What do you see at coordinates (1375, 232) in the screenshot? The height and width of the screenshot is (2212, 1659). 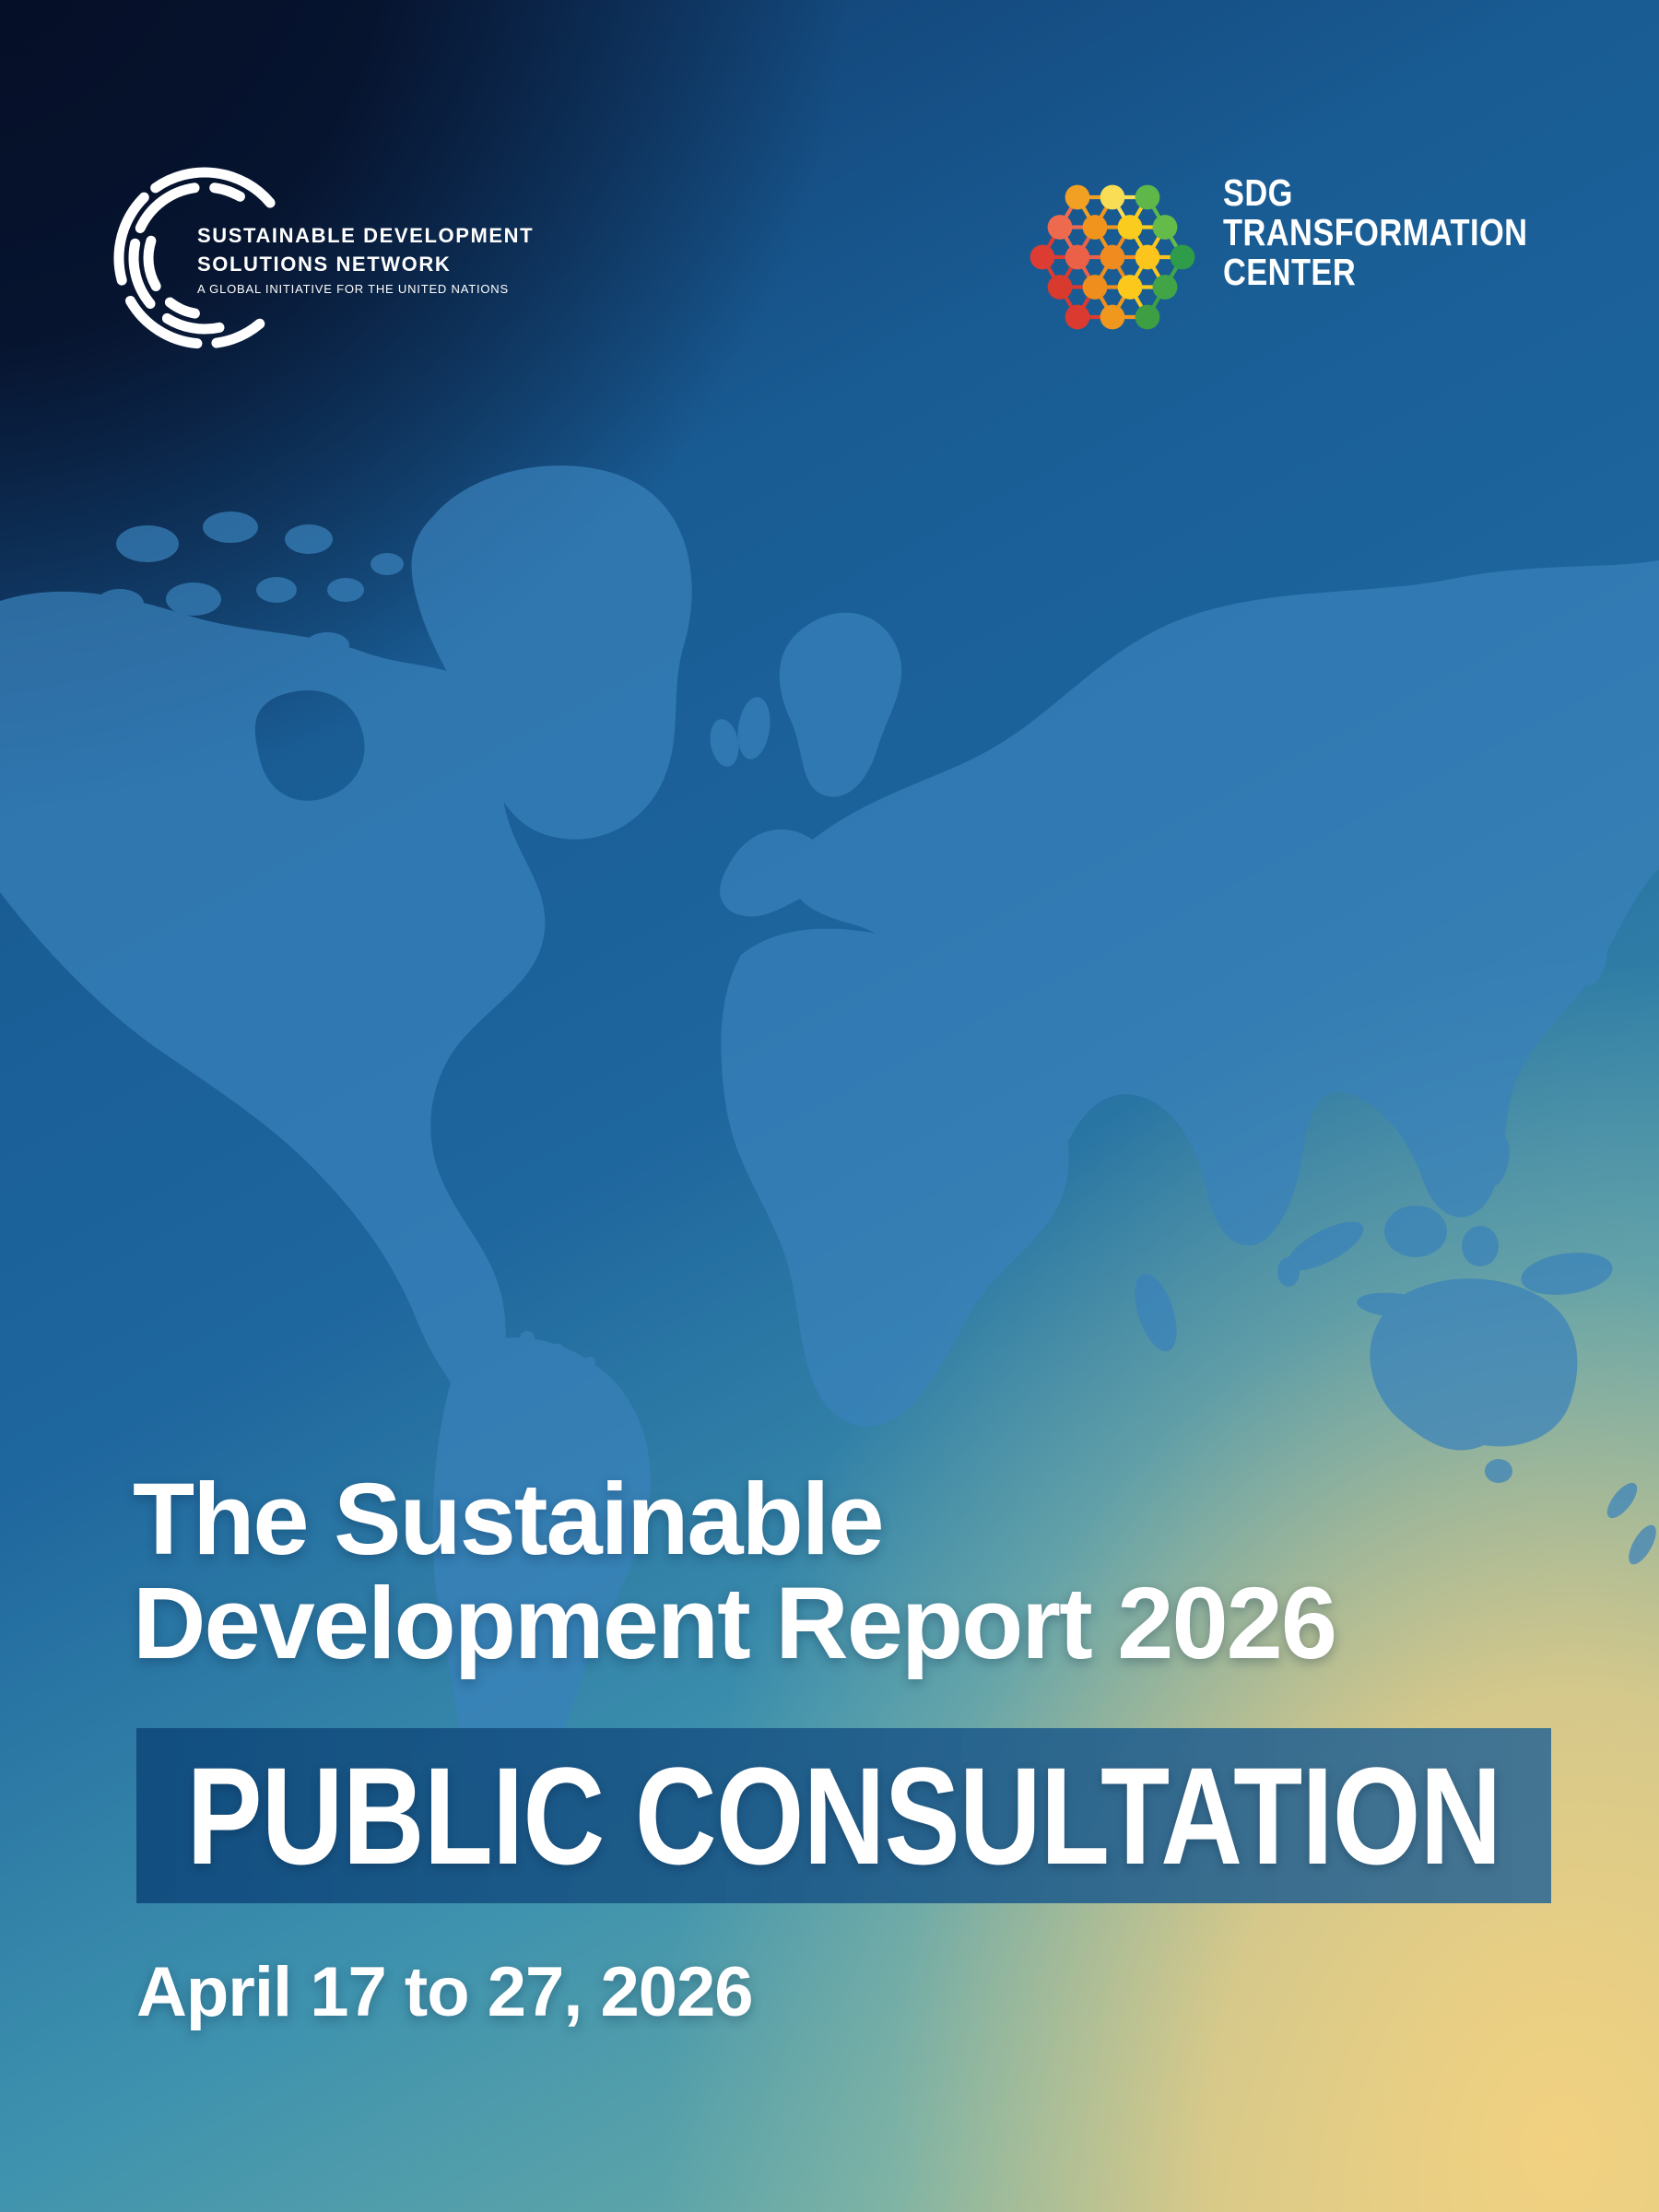 I see `sdg-logo-line2: TRANSFORMATION` at bounding box center [1375, 232].